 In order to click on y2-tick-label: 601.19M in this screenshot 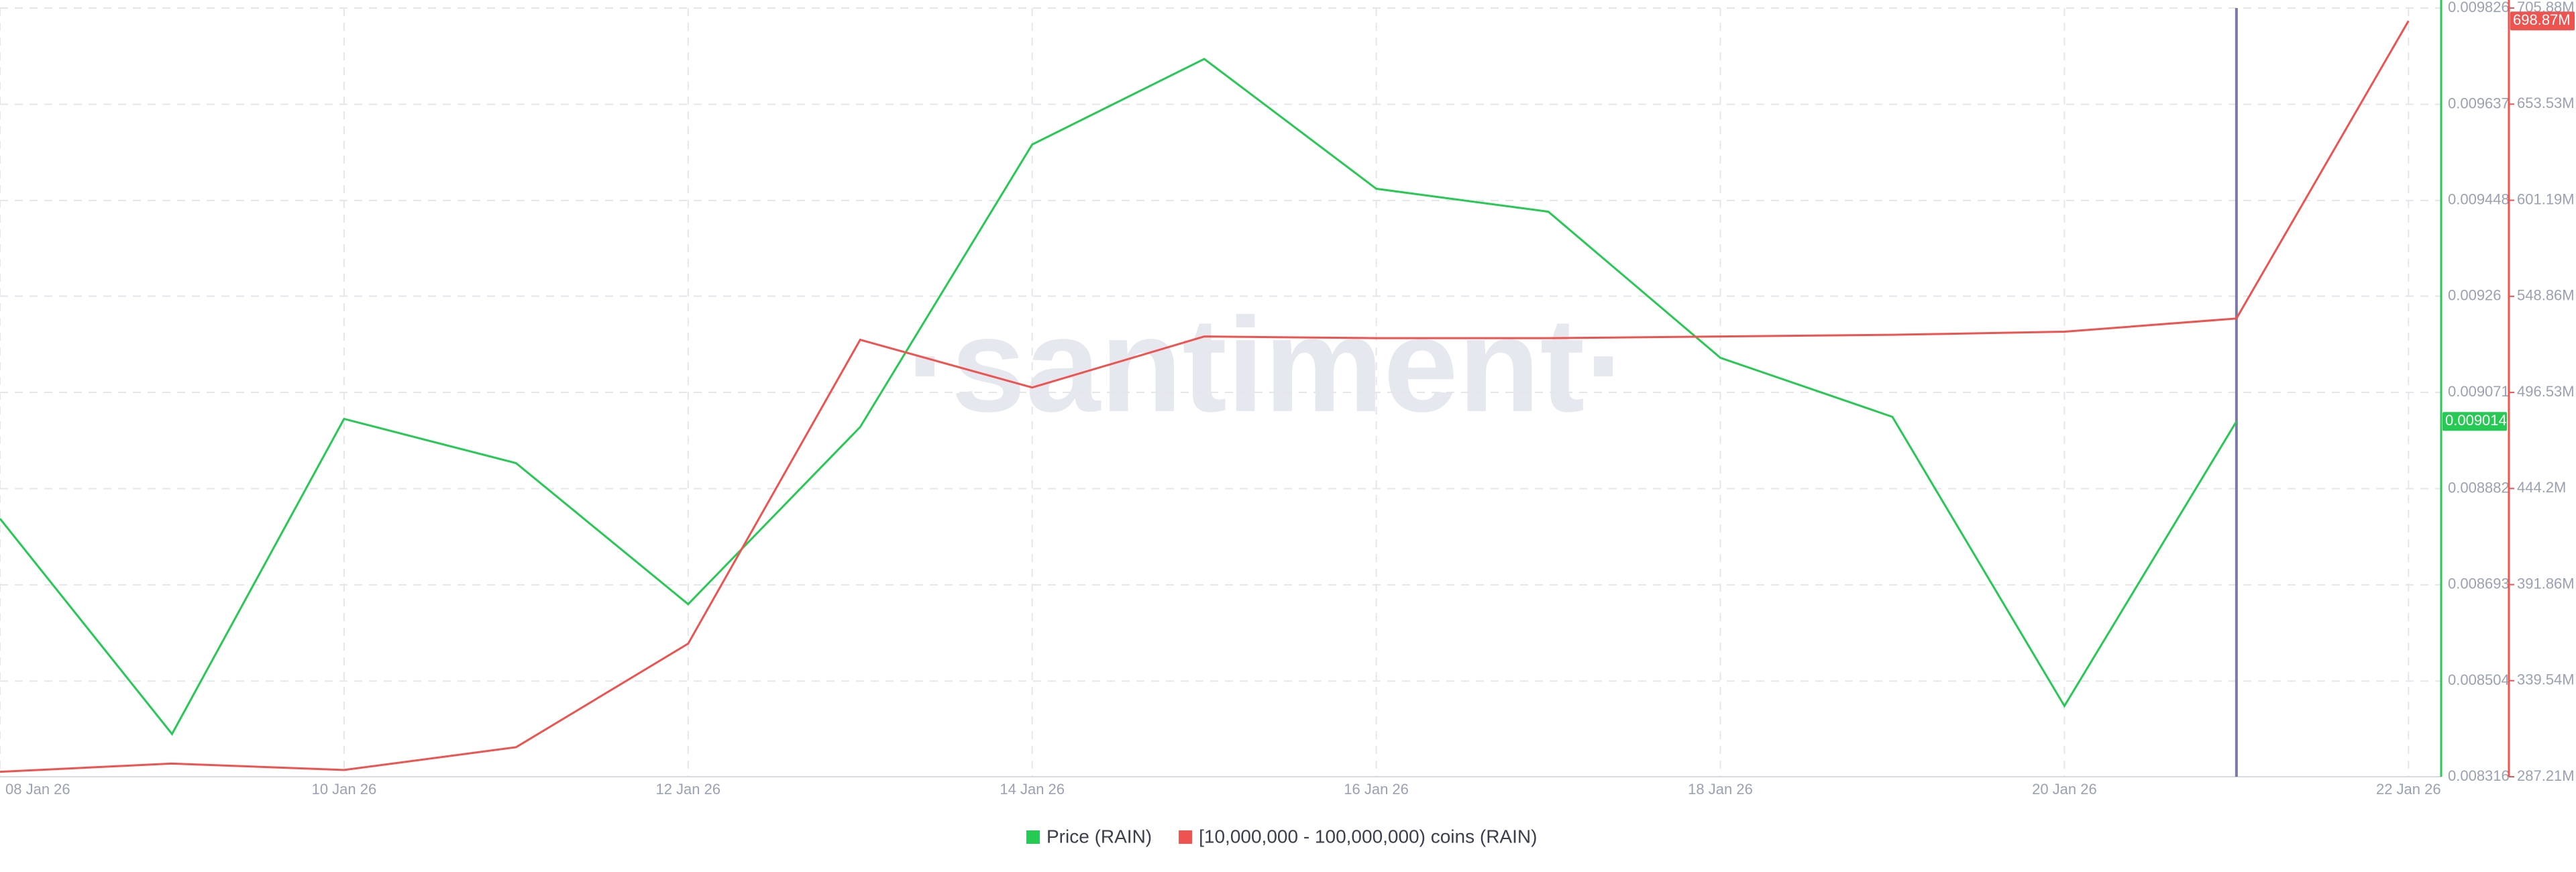, I will do `click(2546, 198)`.